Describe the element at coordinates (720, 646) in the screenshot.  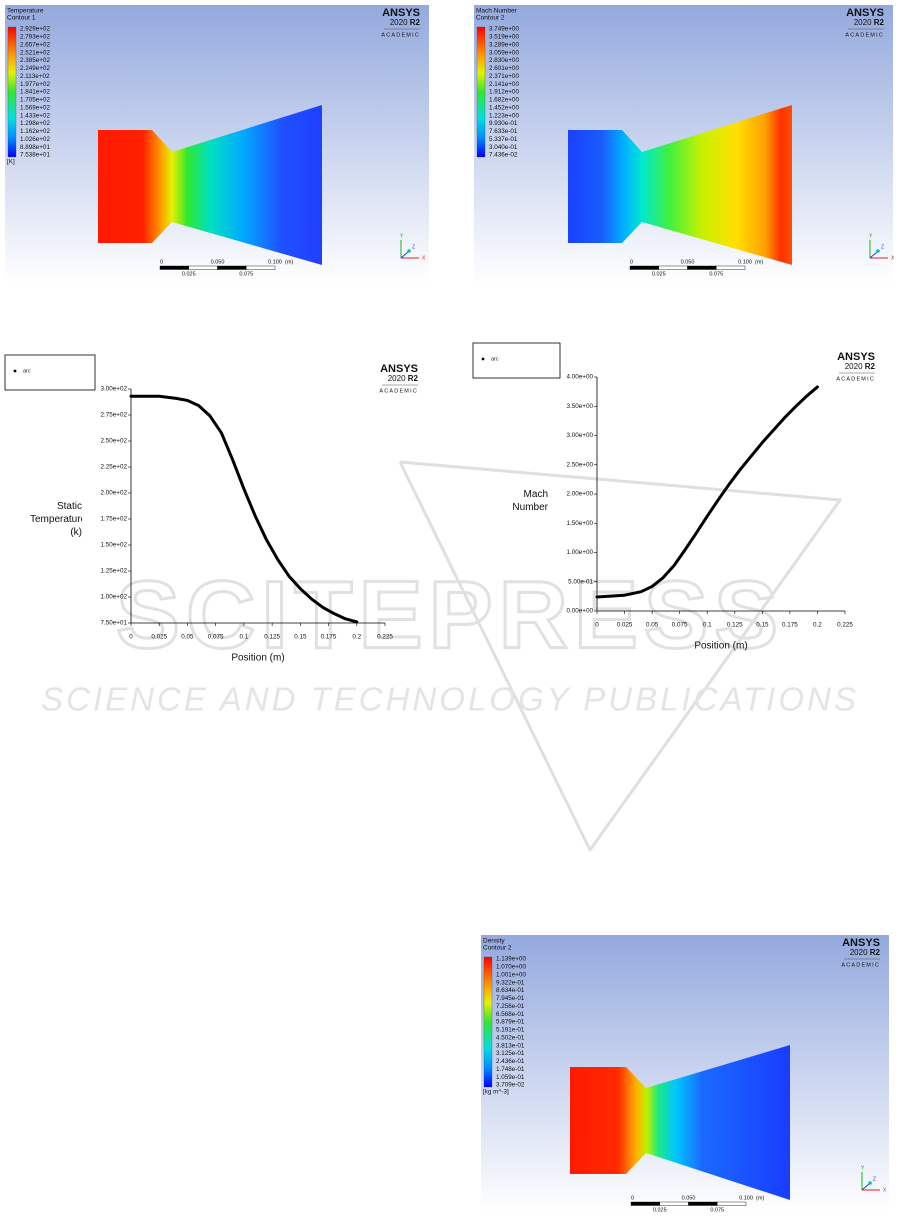
I see `x-axis-label: Position (m)` at that location.